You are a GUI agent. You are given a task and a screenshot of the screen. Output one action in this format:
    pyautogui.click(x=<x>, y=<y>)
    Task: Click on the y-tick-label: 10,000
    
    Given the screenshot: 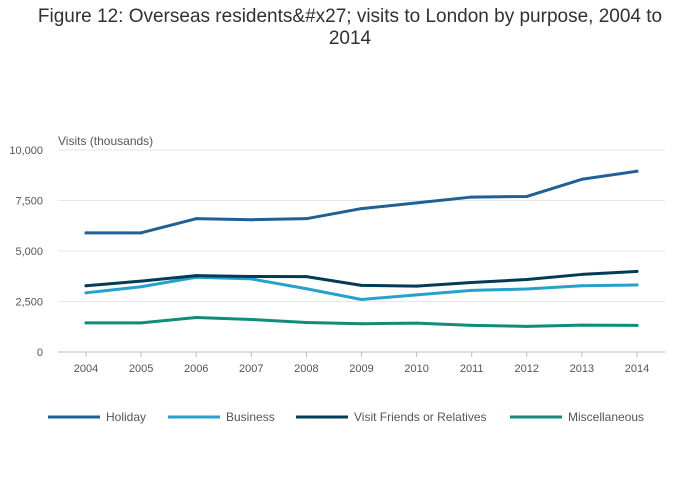 What is the action you would take?
    pyautogui.click(x=26, y=151)
    